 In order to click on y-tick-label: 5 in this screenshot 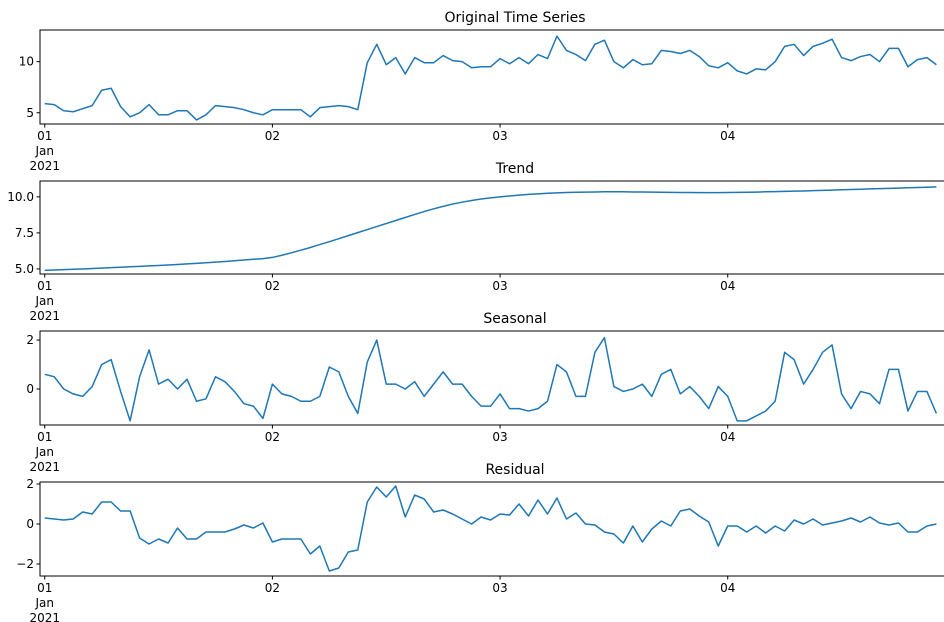, I will do `click(30, 113)`.